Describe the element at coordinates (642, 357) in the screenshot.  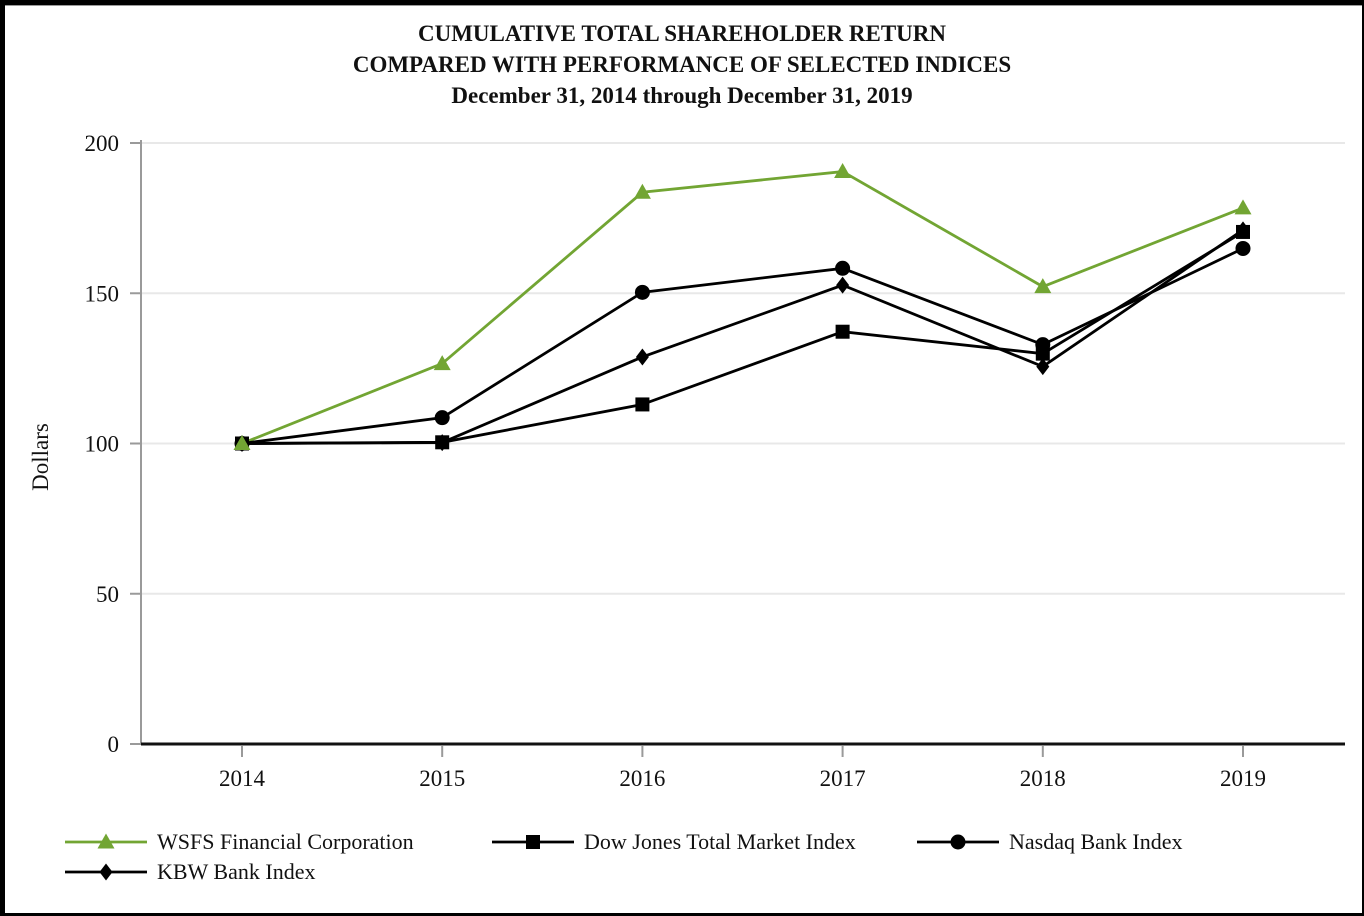
I see `marker-kbw-bank-index-2016` at that location.